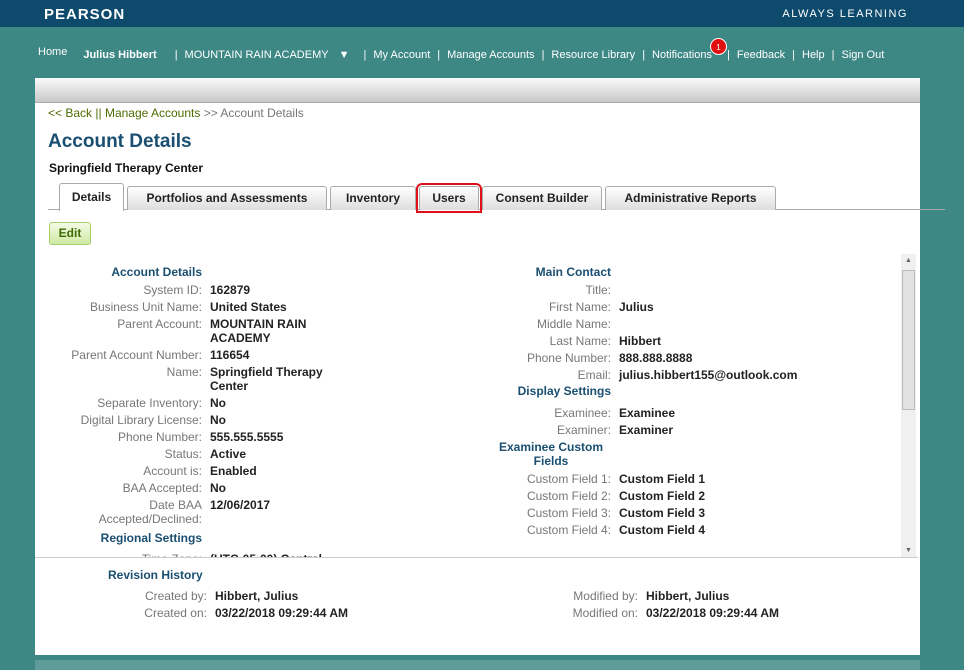 The width and height of the screenshot is (964, 670). Describe the element at coordinates (271, 55) in the screenshot. I see `nav-org-dropdown: MOUNTAIN RAIN ACADEMY ▼` at that location.